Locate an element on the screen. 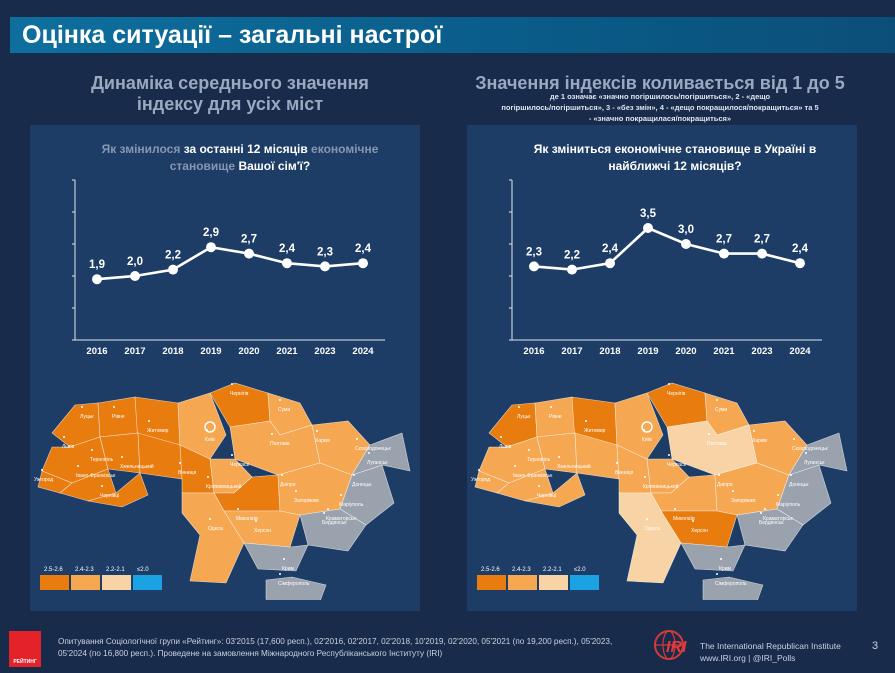  left-question-part1: Як змінилося is located at coordinates (142, 149).